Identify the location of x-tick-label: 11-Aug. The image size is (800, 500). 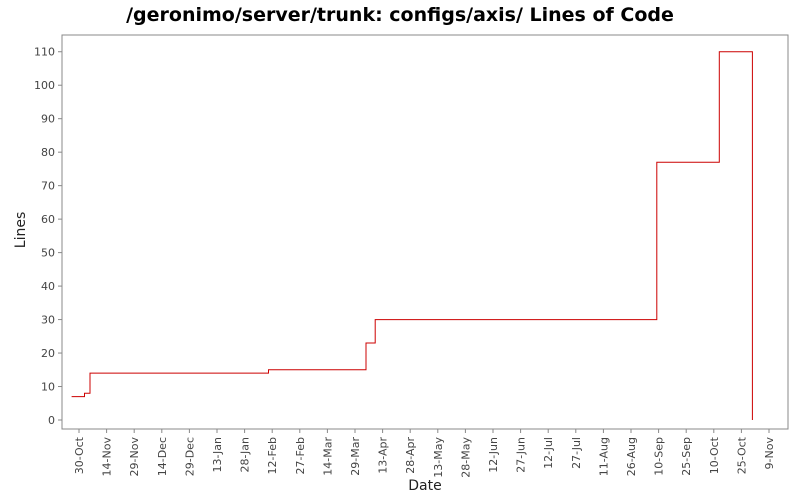
(603, 456).